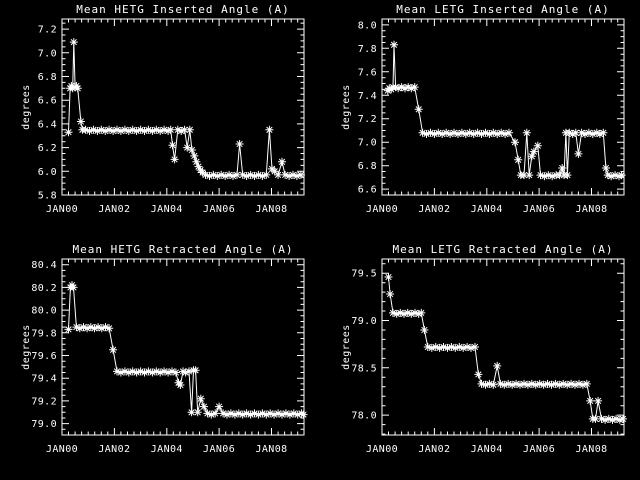 Image resolution: width=640 pixels, height=480 pixels. I want to click on chart-title: Mean LETG Retracted Angle (A), so click(502, 249).